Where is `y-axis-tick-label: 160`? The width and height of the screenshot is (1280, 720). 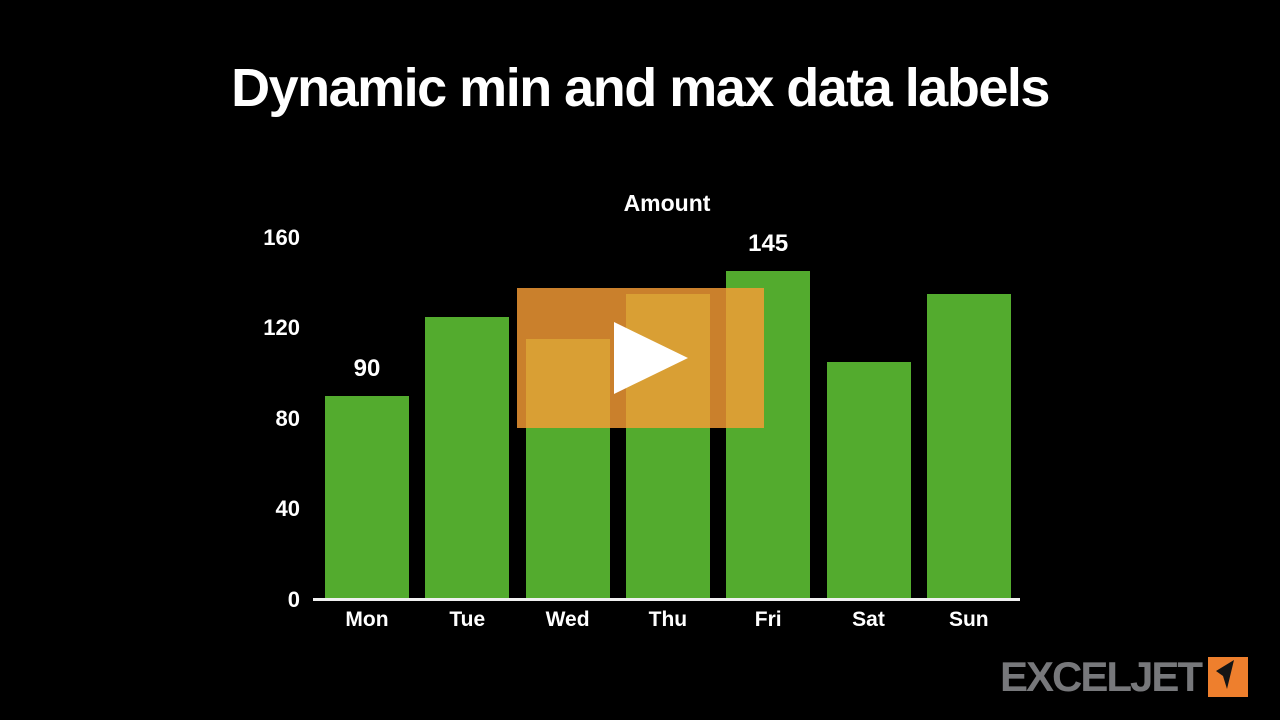 y-axis-tick-label: 160 is located at coordinates (281, 237).